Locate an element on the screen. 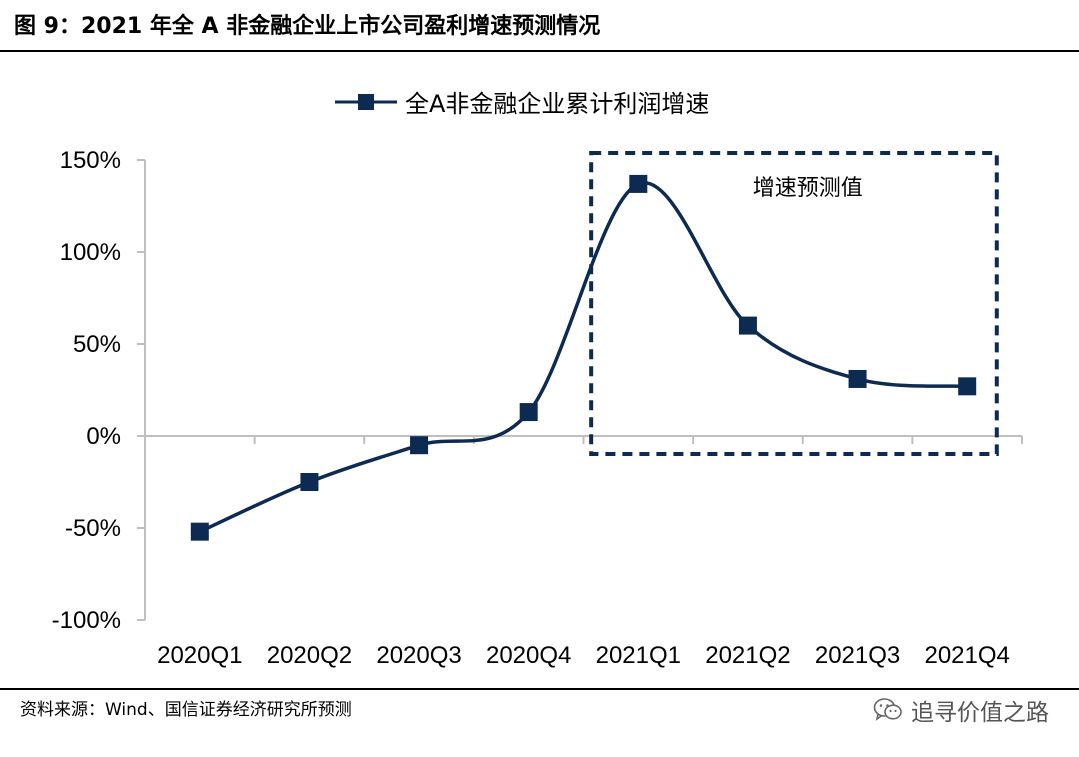 This screenshot has width=1079, height=757. legend: 全A非金融企业累计利润增速 is located at coordinates (522, 104).